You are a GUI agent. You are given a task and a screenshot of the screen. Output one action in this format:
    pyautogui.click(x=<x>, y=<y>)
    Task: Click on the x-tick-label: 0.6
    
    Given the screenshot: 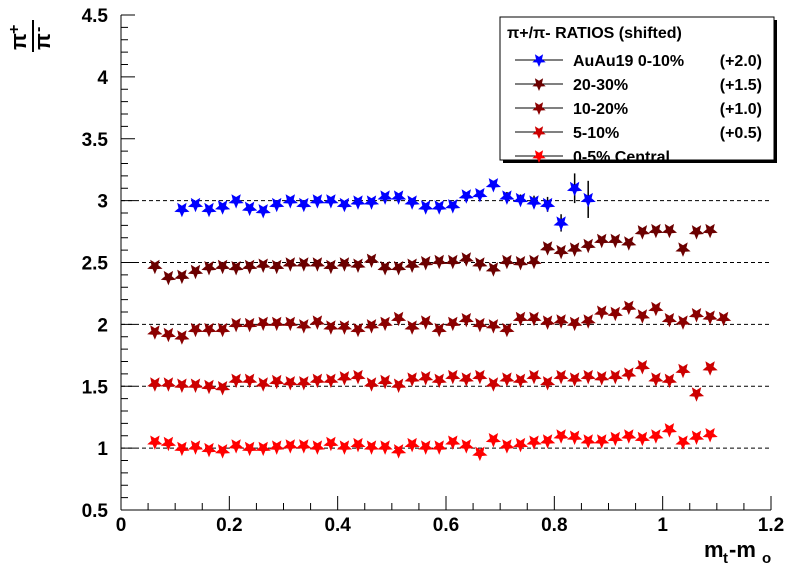 What is the action you would take?
    pyautogui.click(x=446, y=525)
    